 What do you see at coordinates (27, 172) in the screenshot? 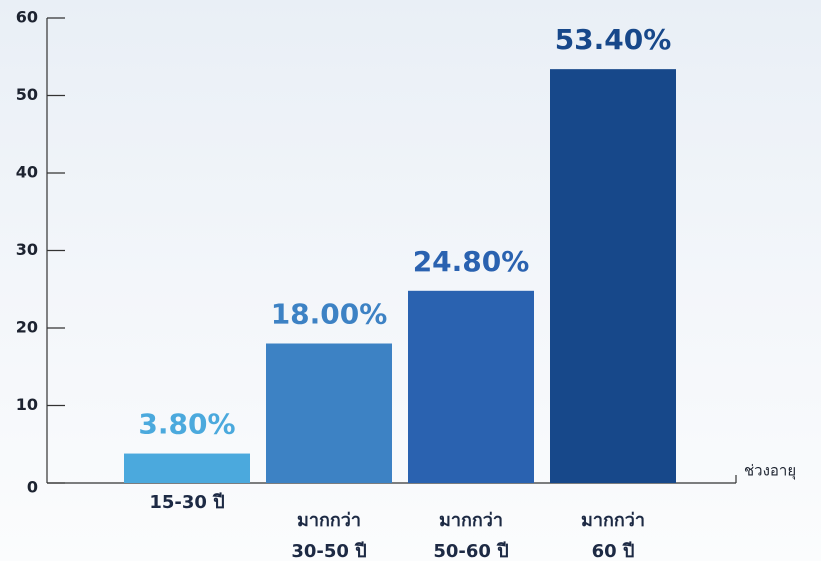
I see `y-tick-label: 40` at bounding box center [27, 172].